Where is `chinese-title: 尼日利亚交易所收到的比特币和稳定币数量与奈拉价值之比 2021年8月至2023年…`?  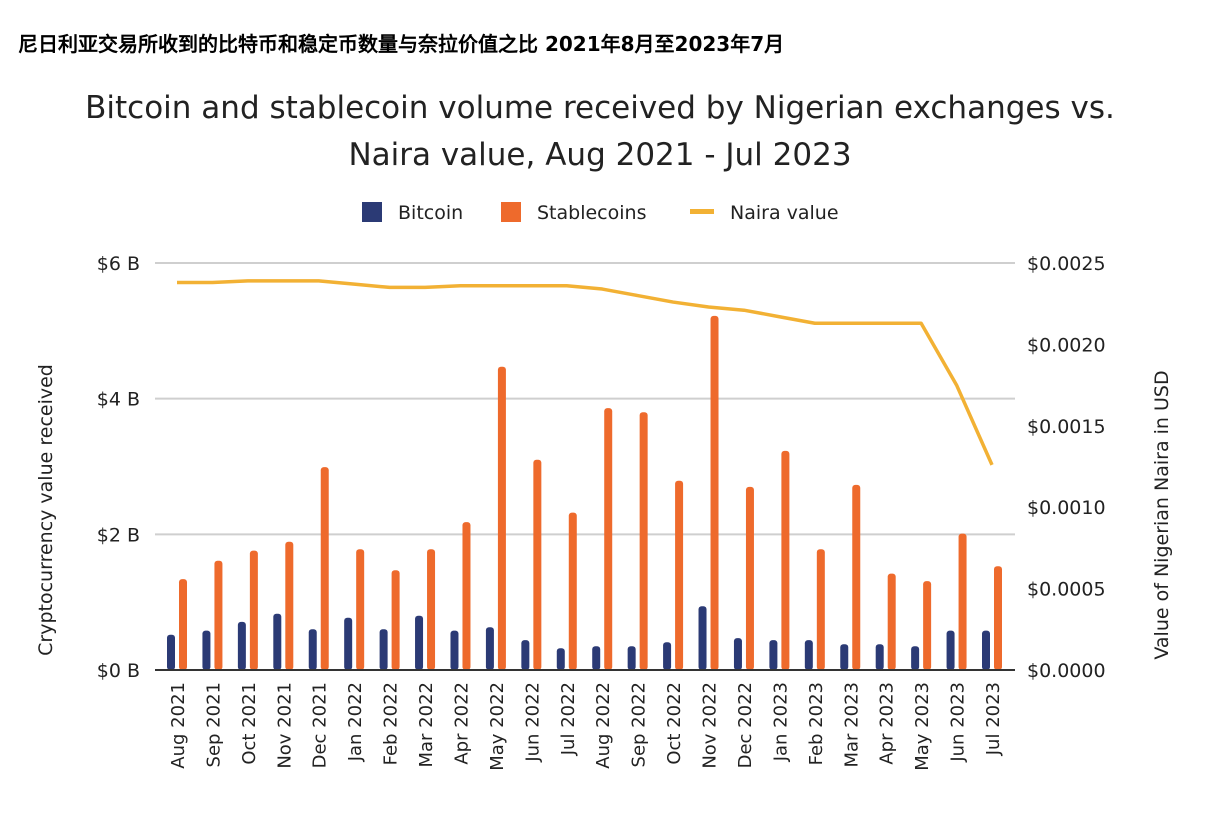
chinese-title: 尼日利亚交易所收到的比特币和稳定币数量与奈拉价值之比 2021年8月至2023年… is located at coordinates (401, 44).